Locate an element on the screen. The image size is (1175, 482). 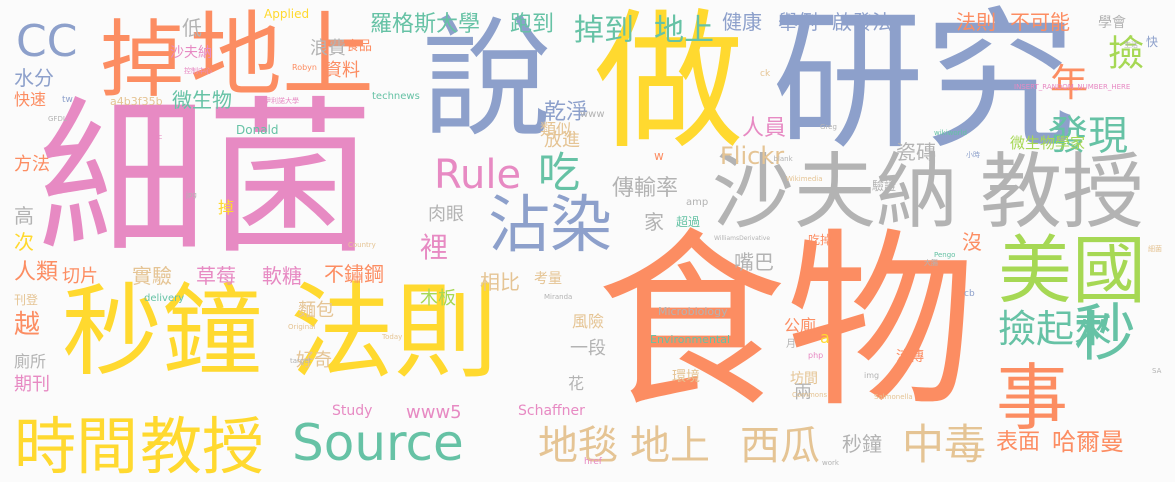
word-watermelon: 西瓜 is located at coordinates (780, 446).